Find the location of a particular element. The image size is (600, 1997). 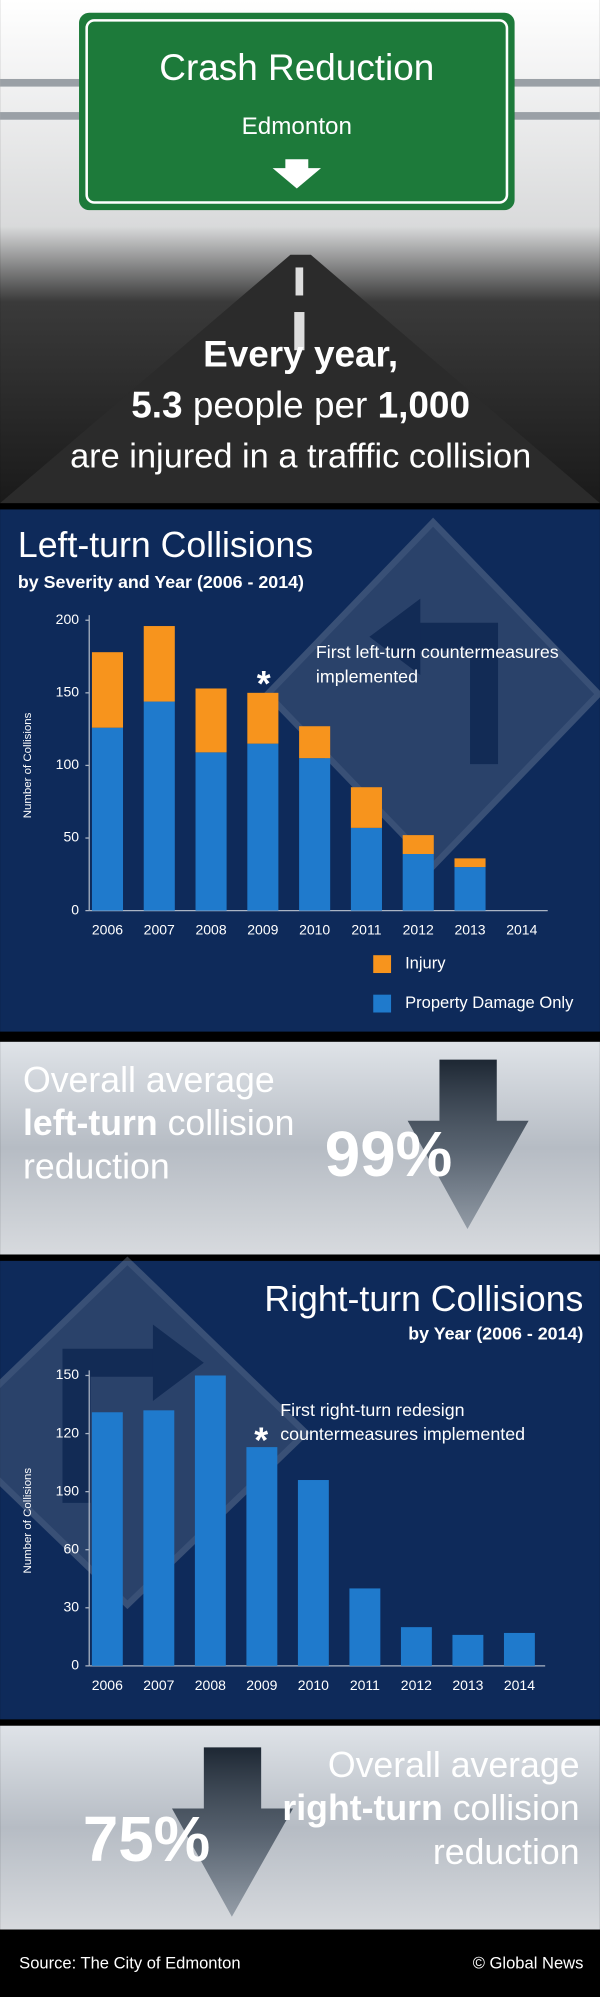

annotation: countermeasures implemented is located at coordinates (402, 1434).